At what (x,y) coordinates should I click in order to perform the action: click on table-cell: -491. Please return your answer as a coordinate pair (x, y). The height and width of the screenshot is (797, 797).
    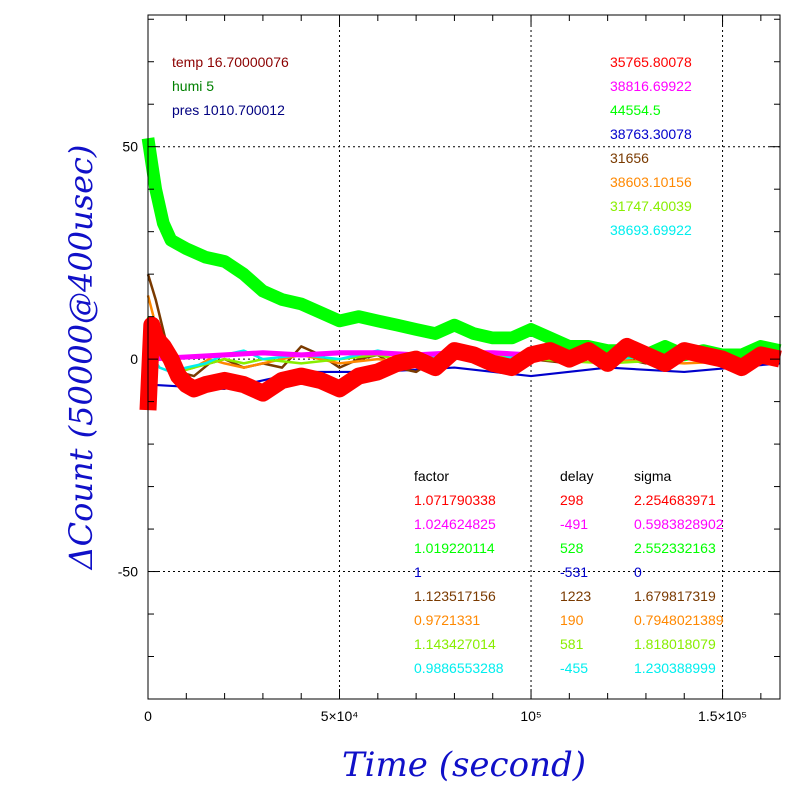
    Looking at the image, I should click on (574, 524).